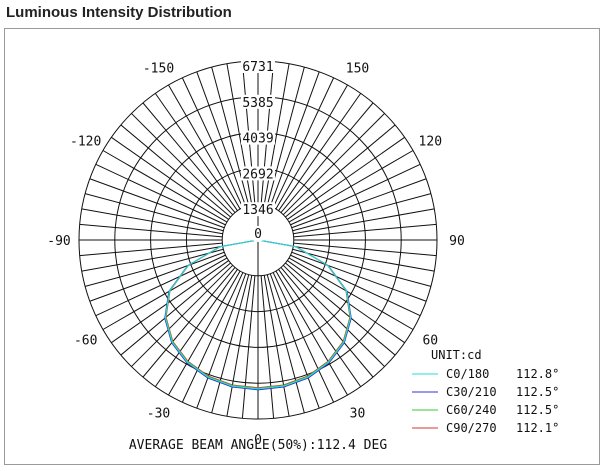 This screenshot has height=471, width=606. I want to click on angle-label: -90, so click(58, 241).